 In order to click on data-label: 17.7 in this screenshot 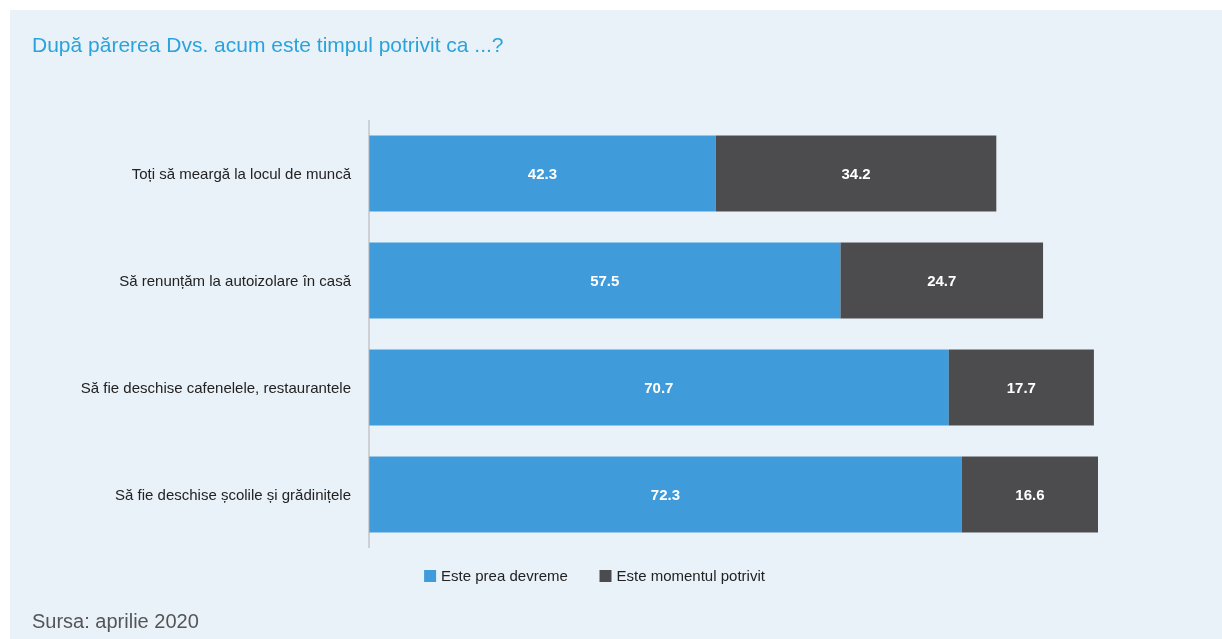, I will do `click(1021, 387)`.